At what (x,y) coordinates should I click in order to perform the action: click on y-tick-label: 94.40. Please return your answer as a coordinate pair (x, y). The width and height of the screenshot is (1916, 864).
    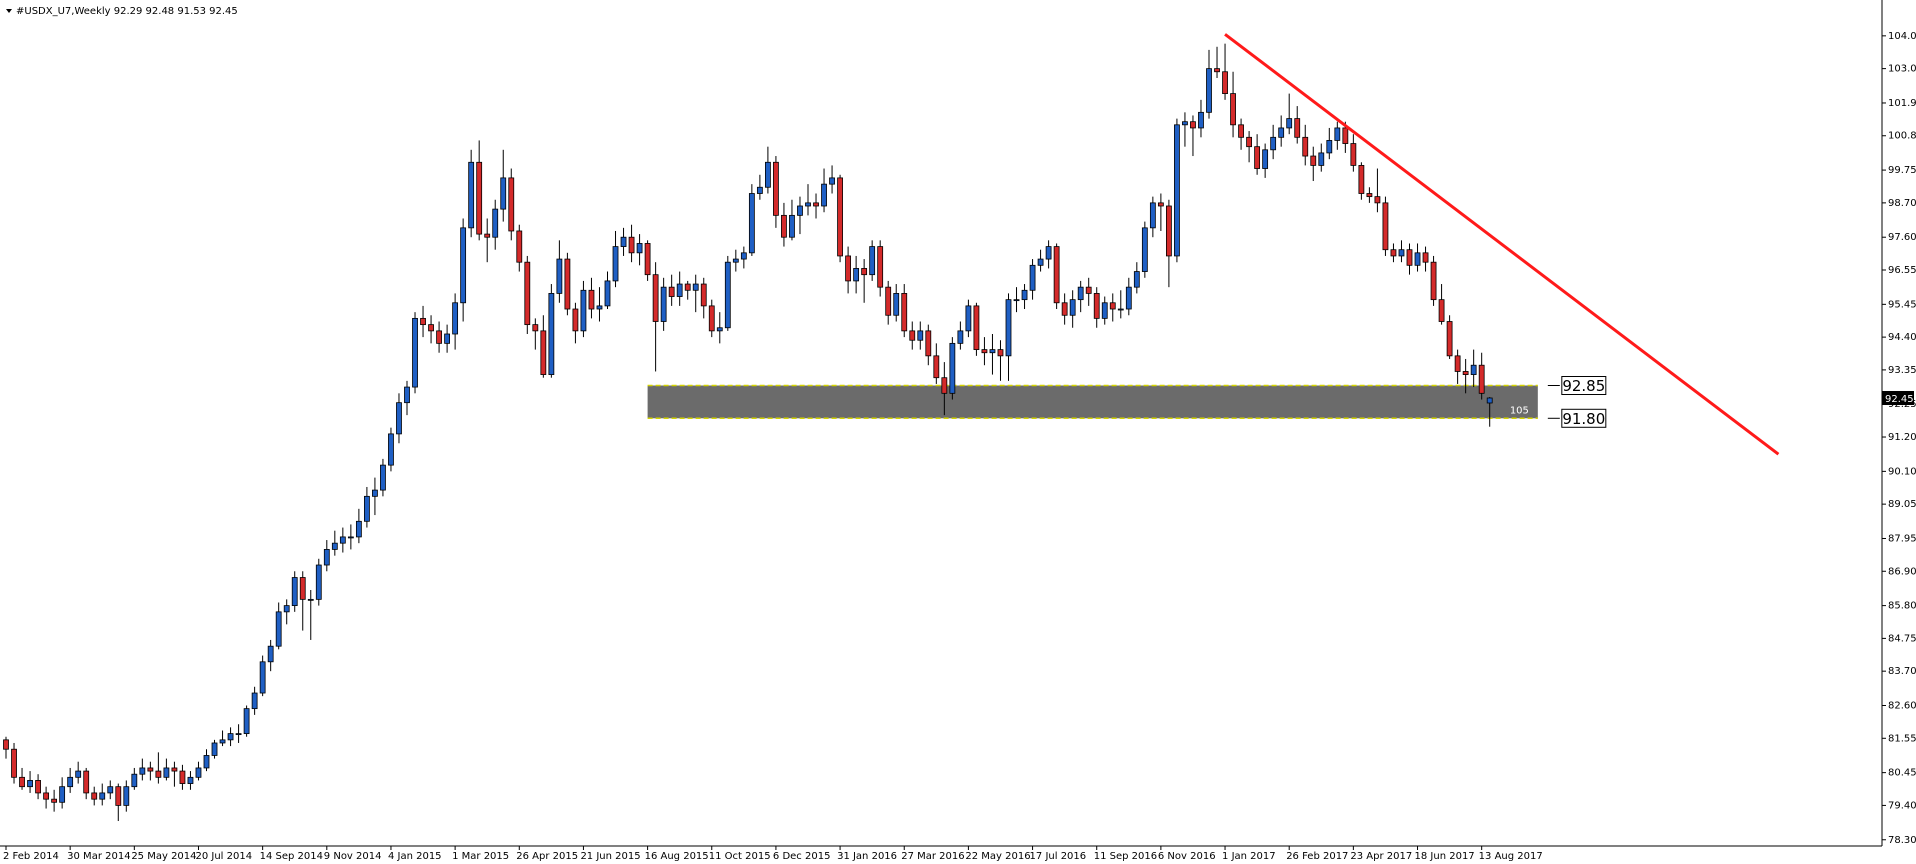
    Looking at the image, I should click on (1902, 337).